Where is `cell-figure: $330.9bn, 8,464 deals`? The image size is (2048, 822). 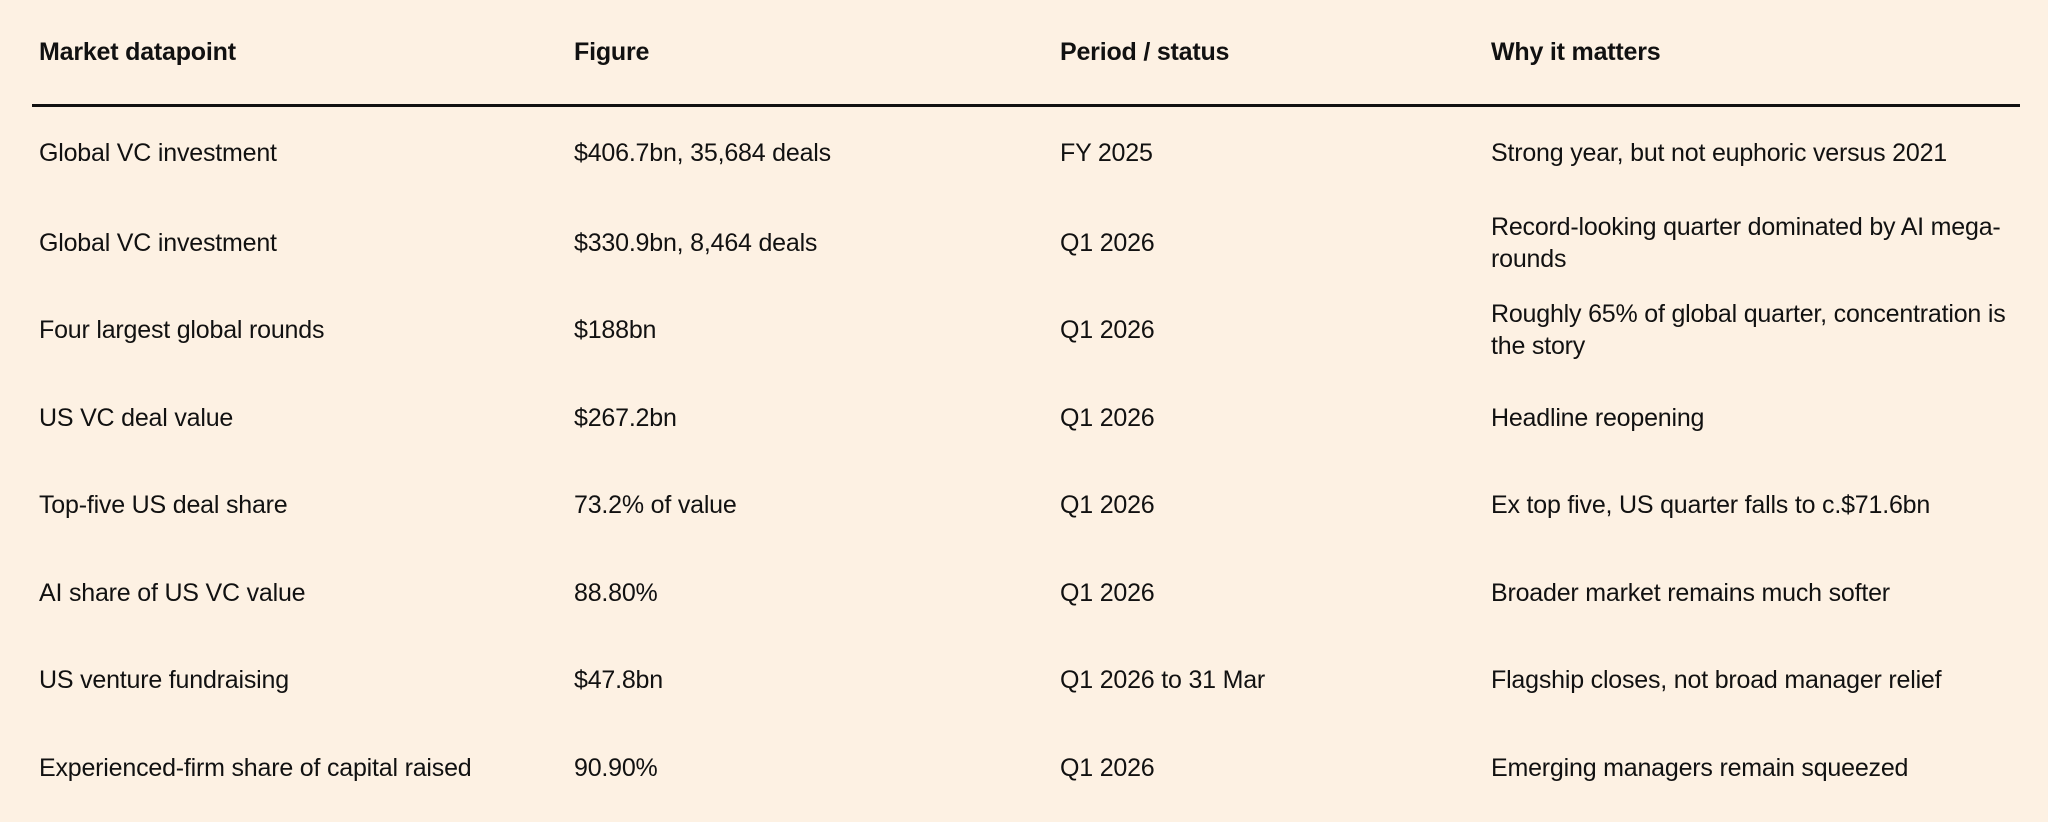
cell-figure: $330.9bn, 8,464 deals is located at coordinates (696, 242).